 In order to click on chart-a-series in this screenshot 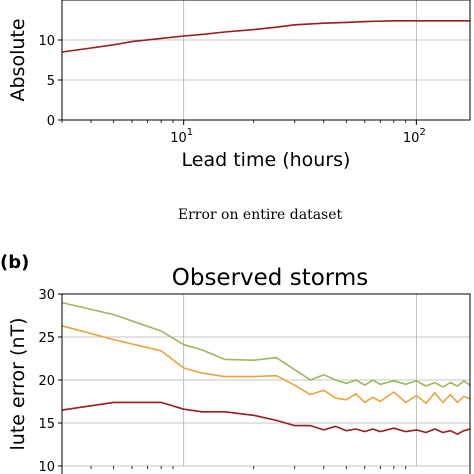, I will do `click(265, 36)`.